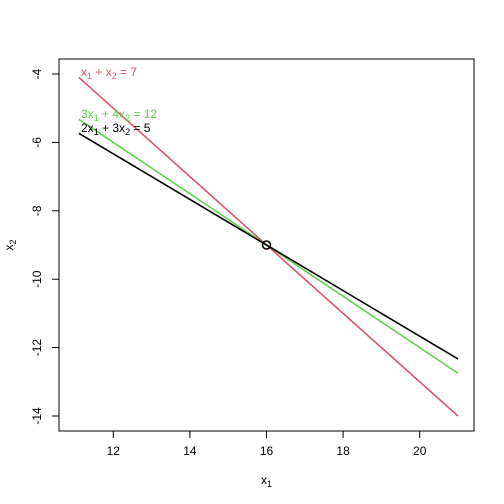 This screenshot has width=504, height=504. Describe the element at coordinates (37, 210) in the screenshot. I see `y-tick-label: -8` at that location.